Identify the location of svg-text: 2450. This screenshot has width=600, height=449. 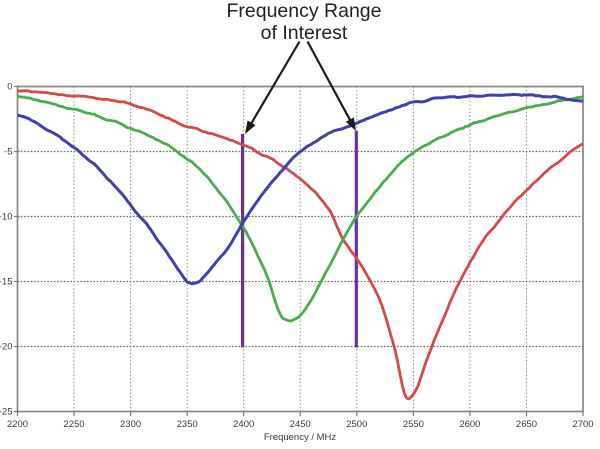
(300, 424).